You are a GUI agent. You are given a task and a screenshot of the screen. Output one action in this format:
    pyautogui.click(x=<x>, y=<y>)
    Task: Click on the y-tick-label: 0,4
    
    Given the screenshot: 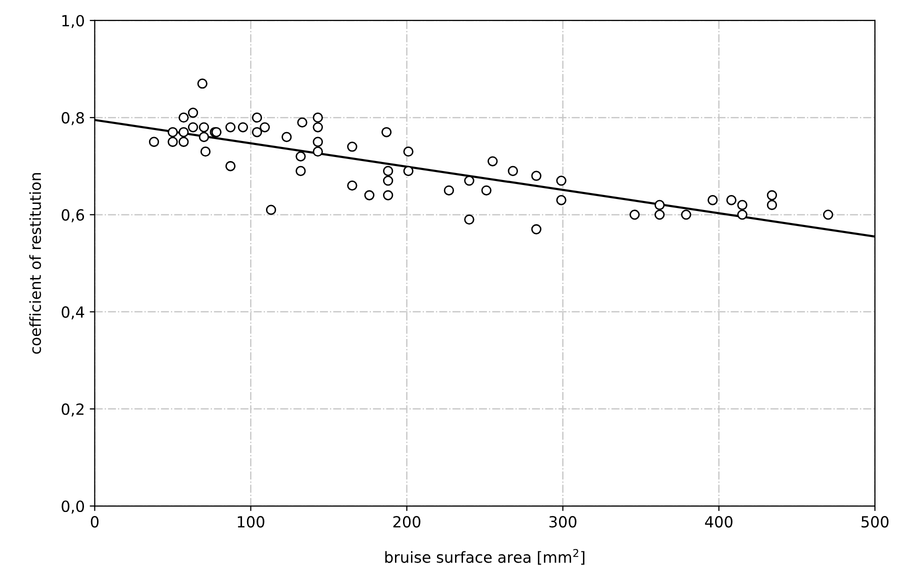 What is the action you would take?
    pyautogui.click(x=73, y=313)
    